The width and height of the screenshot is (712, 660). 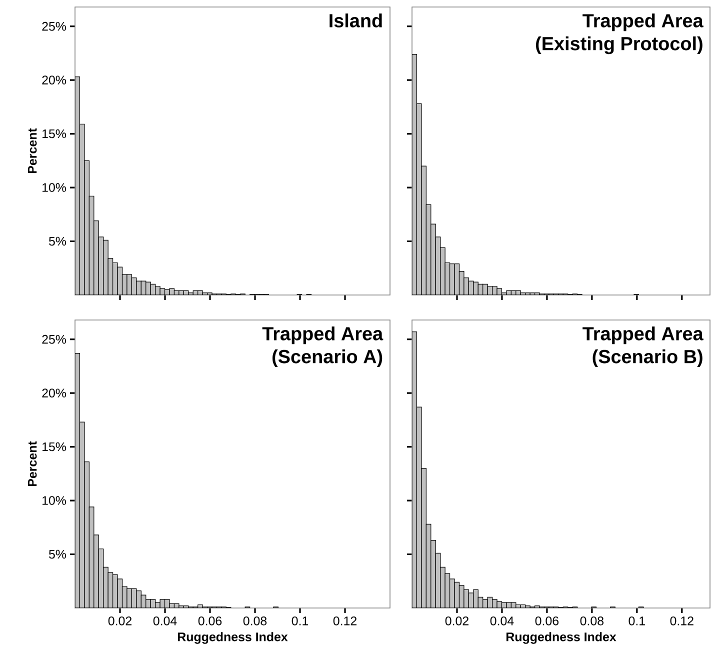 I want to click on text: Trapped Area (Scenario A), so click(x=323, y=347).